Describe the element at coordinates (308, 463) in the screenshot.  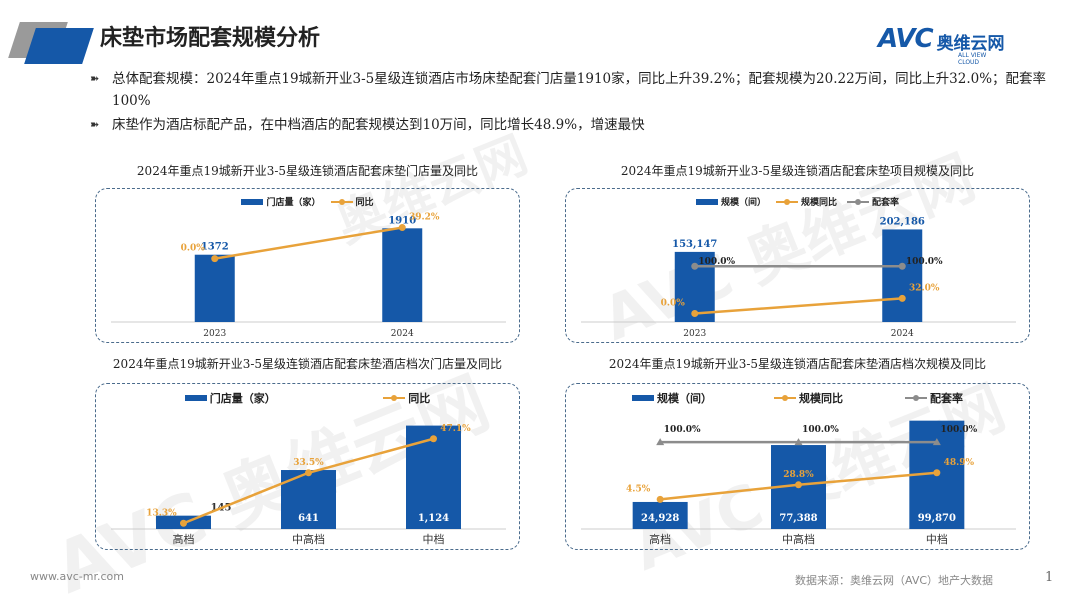
I see `line-data-label: 33.5%` at that location.